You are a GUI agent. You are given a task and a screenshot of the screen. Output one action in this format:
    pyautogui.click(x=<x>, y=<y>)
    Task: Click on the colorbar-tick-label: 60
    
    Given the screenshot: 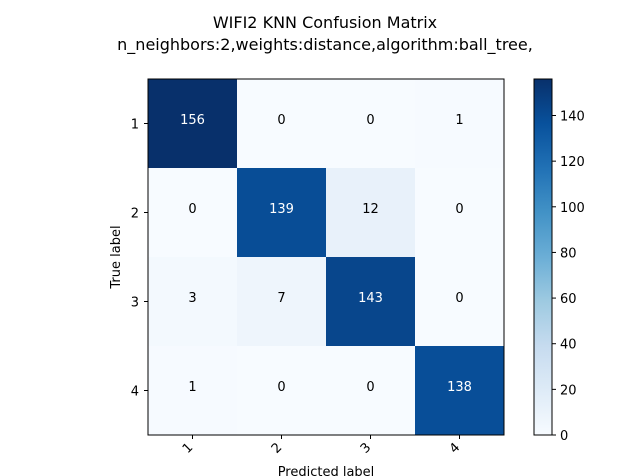 What is the action you would take?
    pyautogui.click(x=568, y=299)
    